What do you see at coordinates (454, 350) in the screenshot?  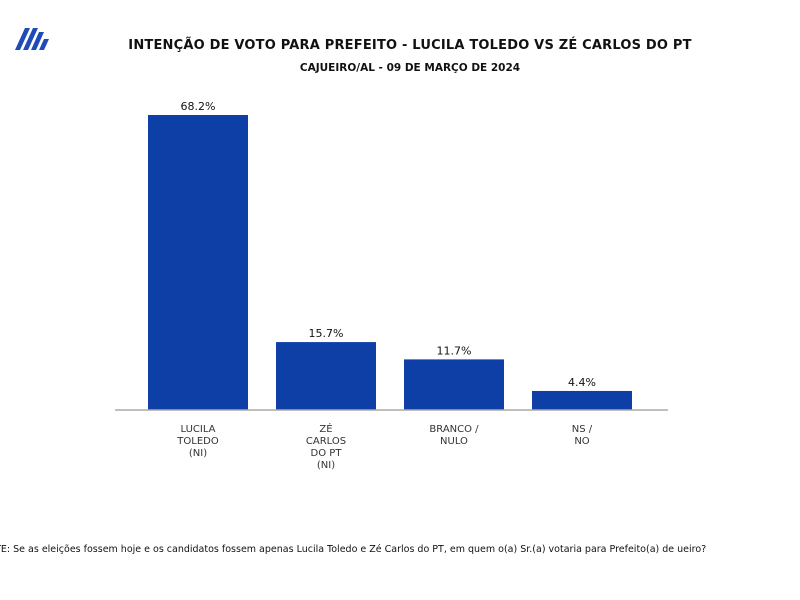 I see `data-label-3: 11.7%` at bounding box center [454, 350].